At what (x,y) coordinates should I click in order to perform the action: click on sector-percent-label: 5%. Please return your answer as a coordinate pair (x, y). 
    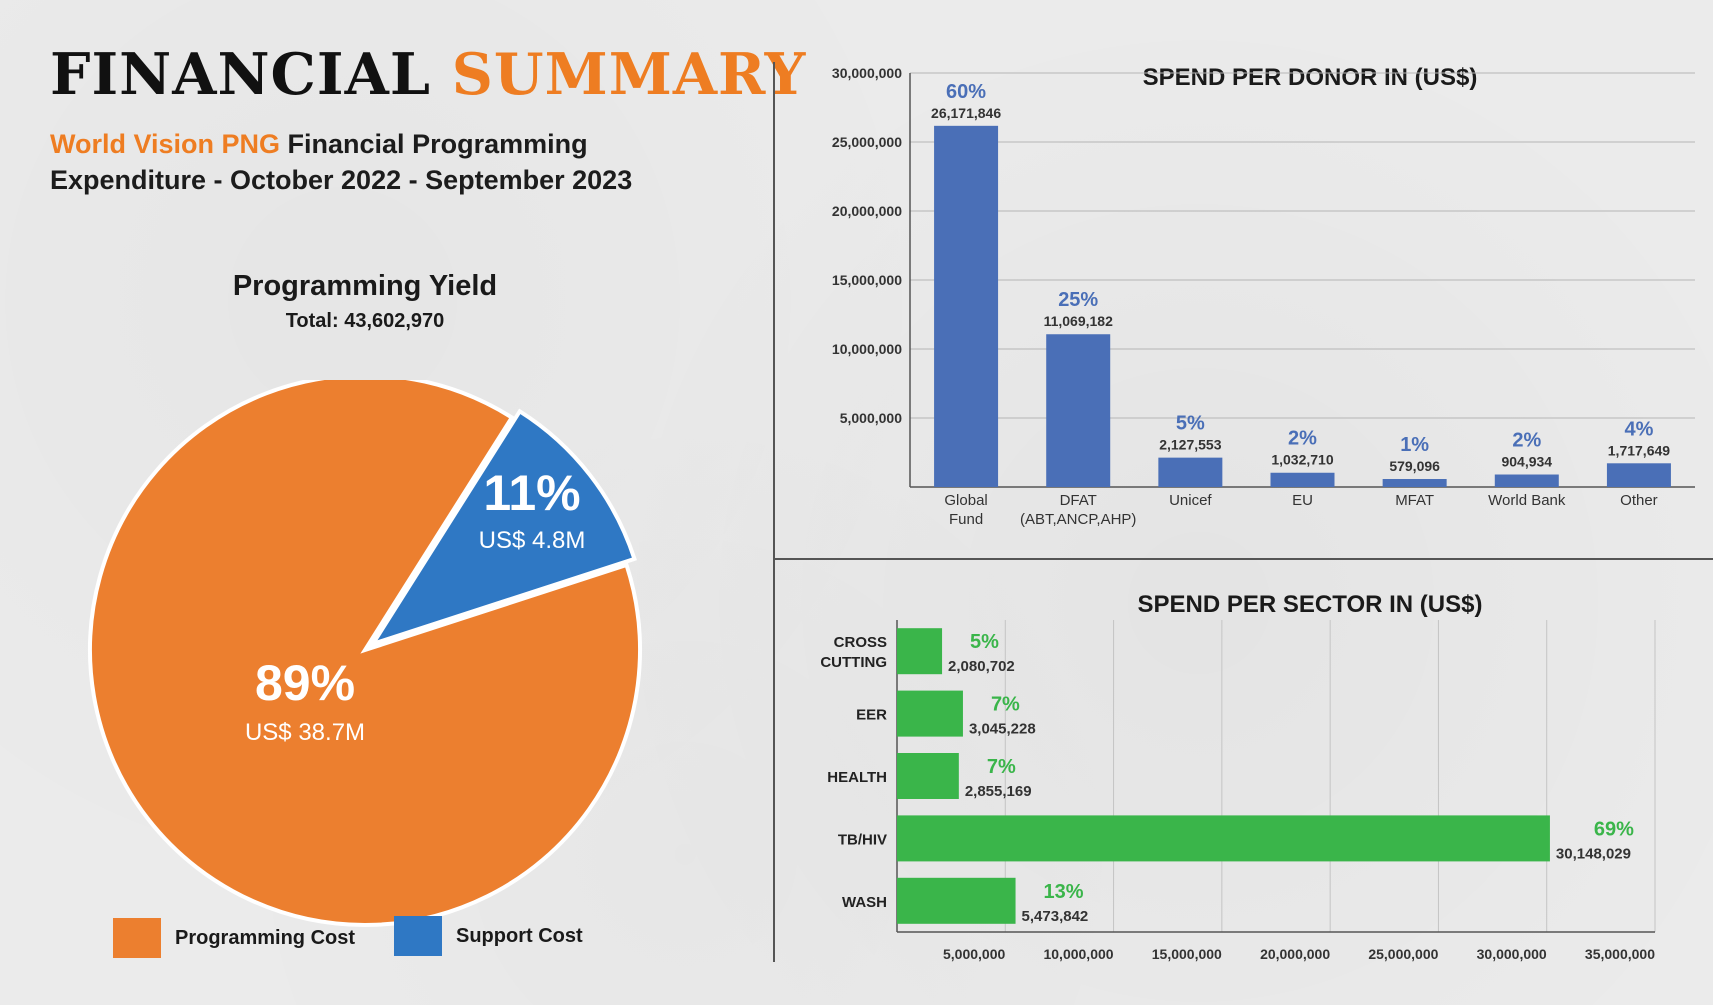
    Looking at the image, I should click on (984, 642).